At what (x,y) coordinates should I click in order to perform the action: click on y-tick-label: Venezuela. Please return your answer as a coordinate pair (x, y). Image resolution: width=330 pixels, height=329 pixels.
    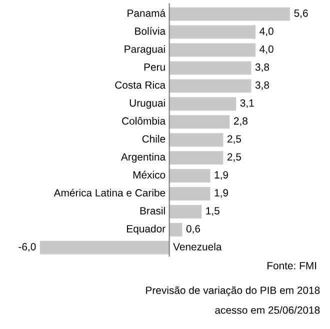
    Looking at the image, I should click on (197, 246).